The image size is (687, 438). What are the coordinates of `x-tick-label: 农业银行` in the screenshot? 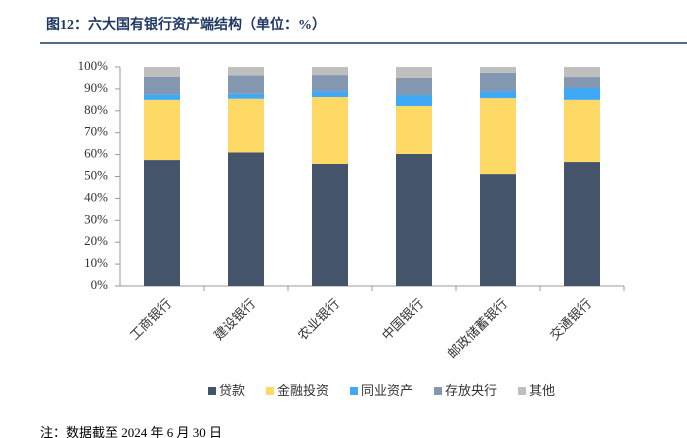 It's located at (318, 319).